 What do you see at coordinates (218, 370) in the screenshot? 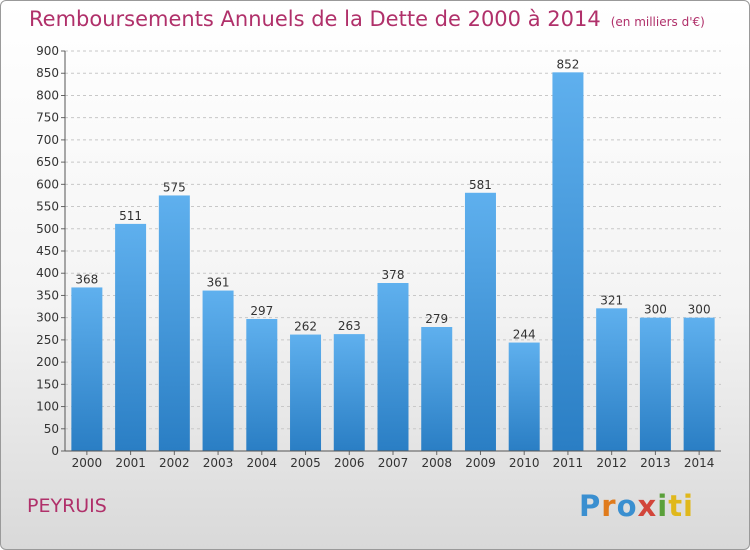
I see `bar-2003` at bounding box center [218, 370].